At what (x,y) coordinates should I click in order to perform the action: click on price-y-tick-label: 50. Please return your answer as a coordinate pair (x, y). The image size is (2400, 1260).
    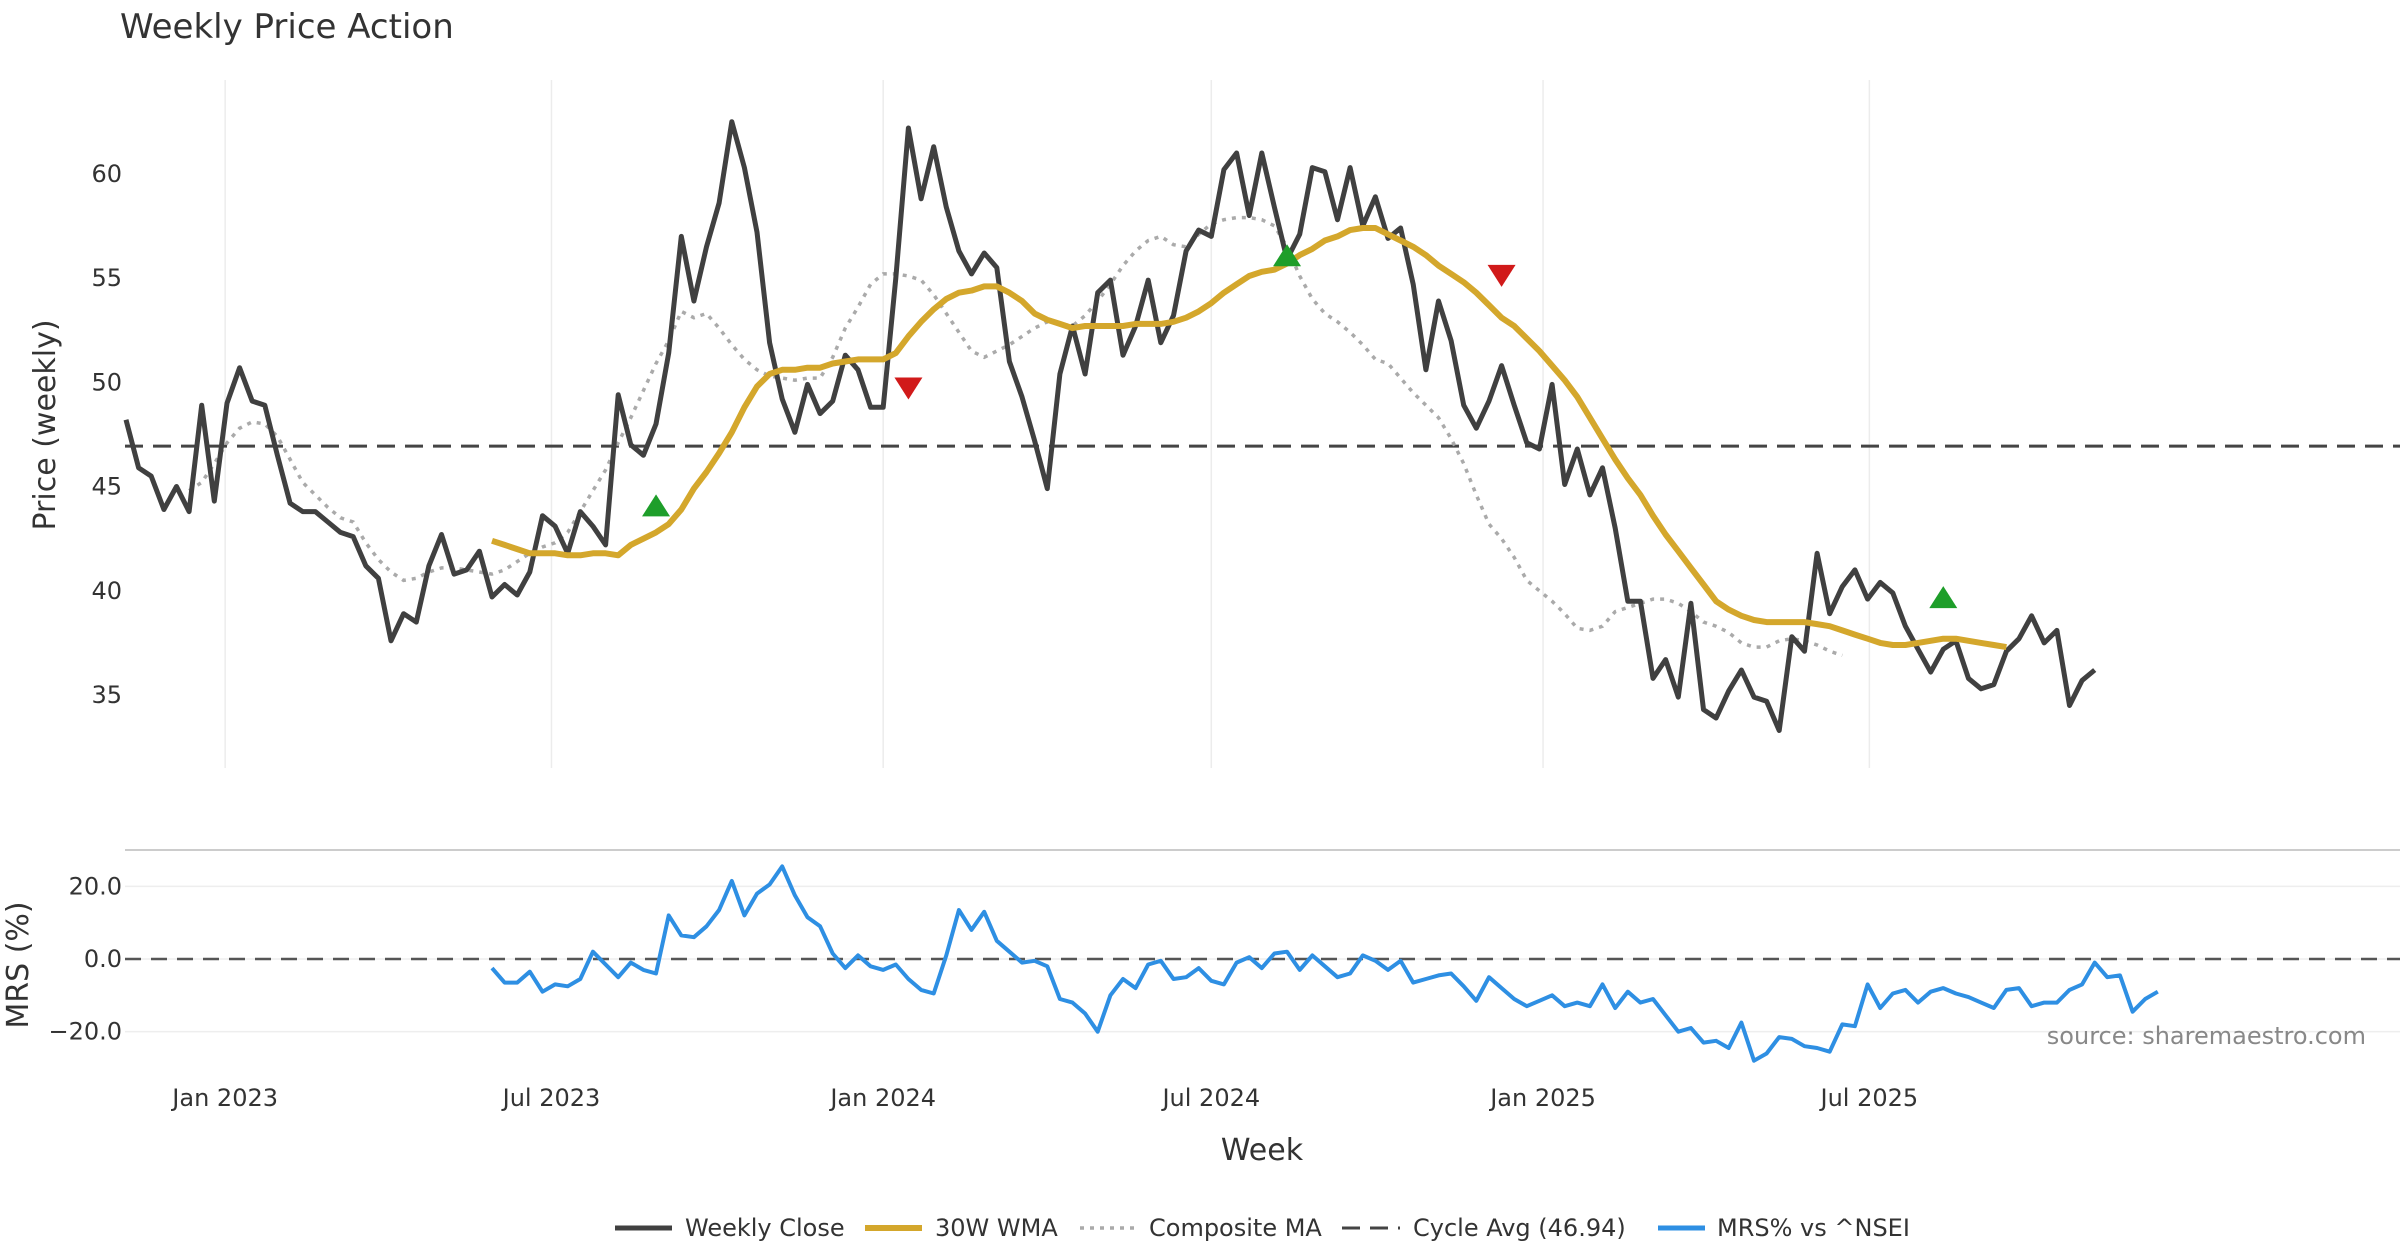
    Looking at the image, I should click on (106, 382).